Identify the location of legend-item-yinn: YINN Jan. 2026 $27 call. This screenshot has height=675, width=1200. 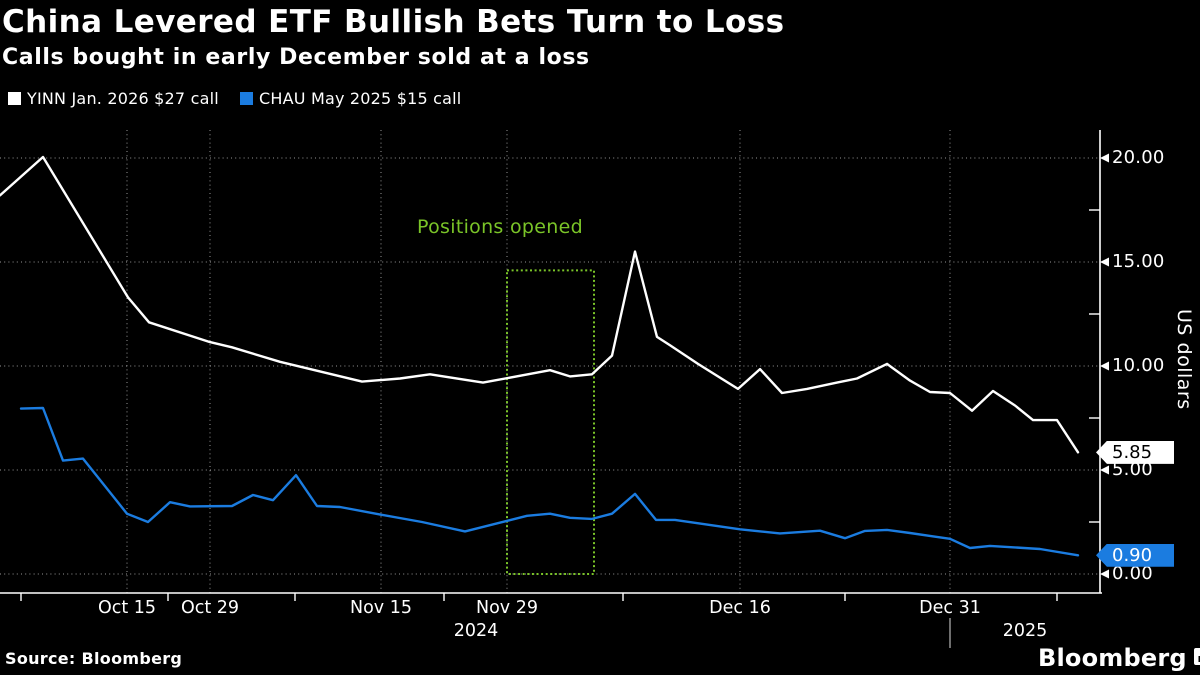
(113, 98).